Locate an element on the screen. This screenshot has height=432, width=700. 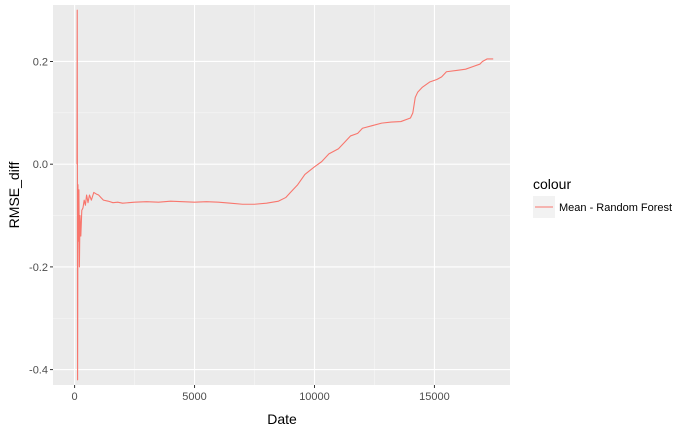
x-axis: 0 5000 10000 15000 is located at coordinates (261, 394).